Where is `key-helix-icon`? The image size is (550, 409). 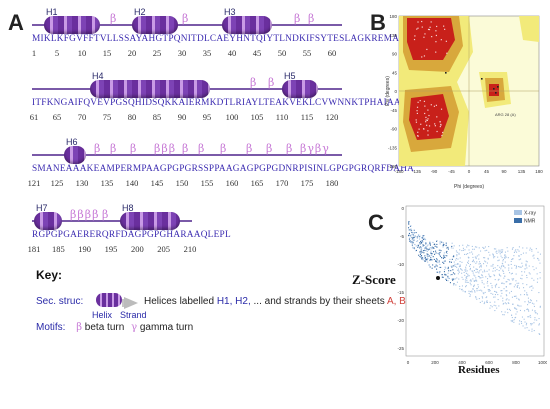 key-helix-icon is located at coordinates (109, 300).